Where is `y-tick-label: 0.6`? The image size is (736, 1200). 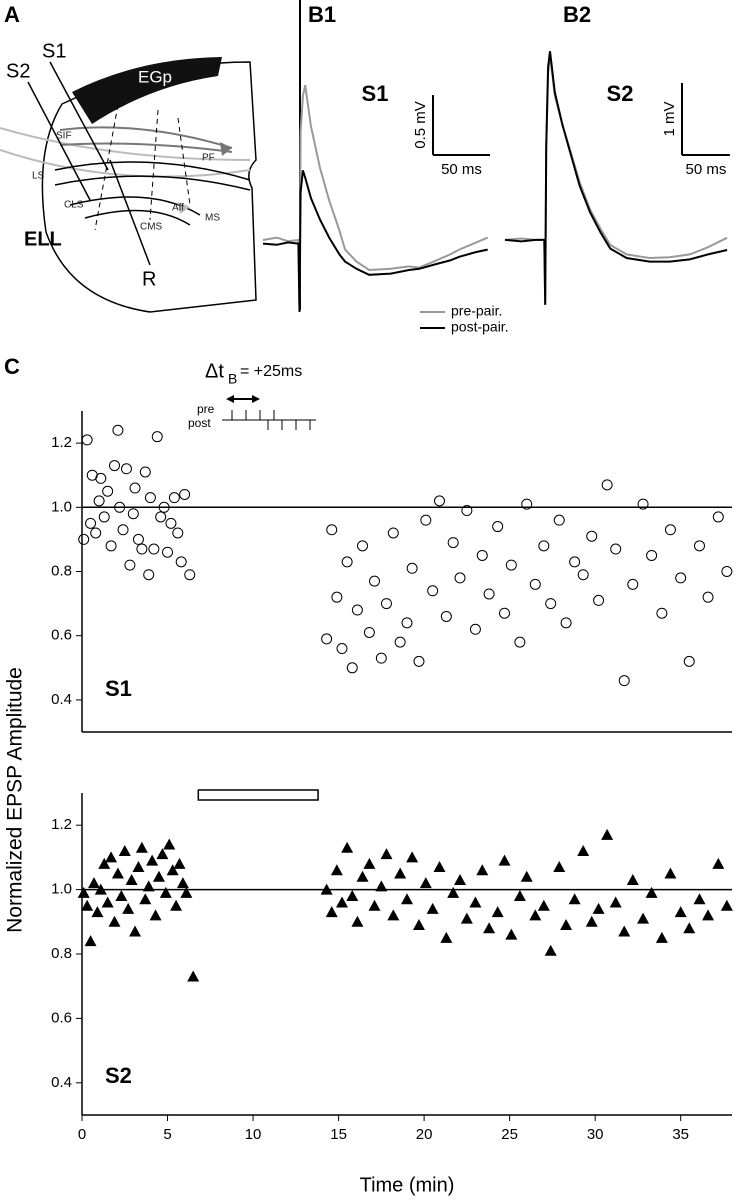 y-tick-label: 0.6 is located at coordinates (61, 635).